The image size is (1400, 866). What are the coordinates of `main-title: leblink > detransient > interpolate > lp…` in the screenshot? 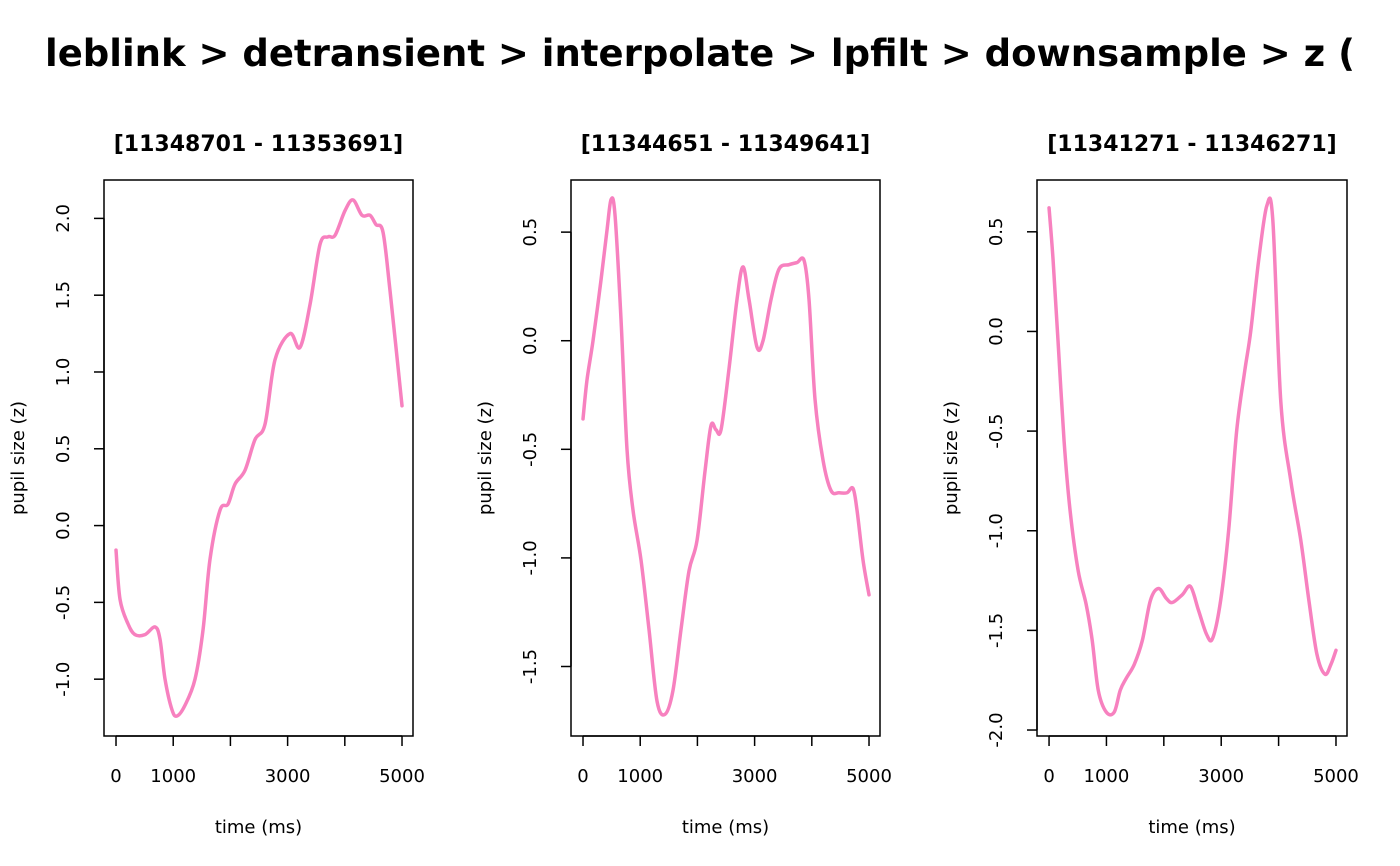 It's located at (700, 53).